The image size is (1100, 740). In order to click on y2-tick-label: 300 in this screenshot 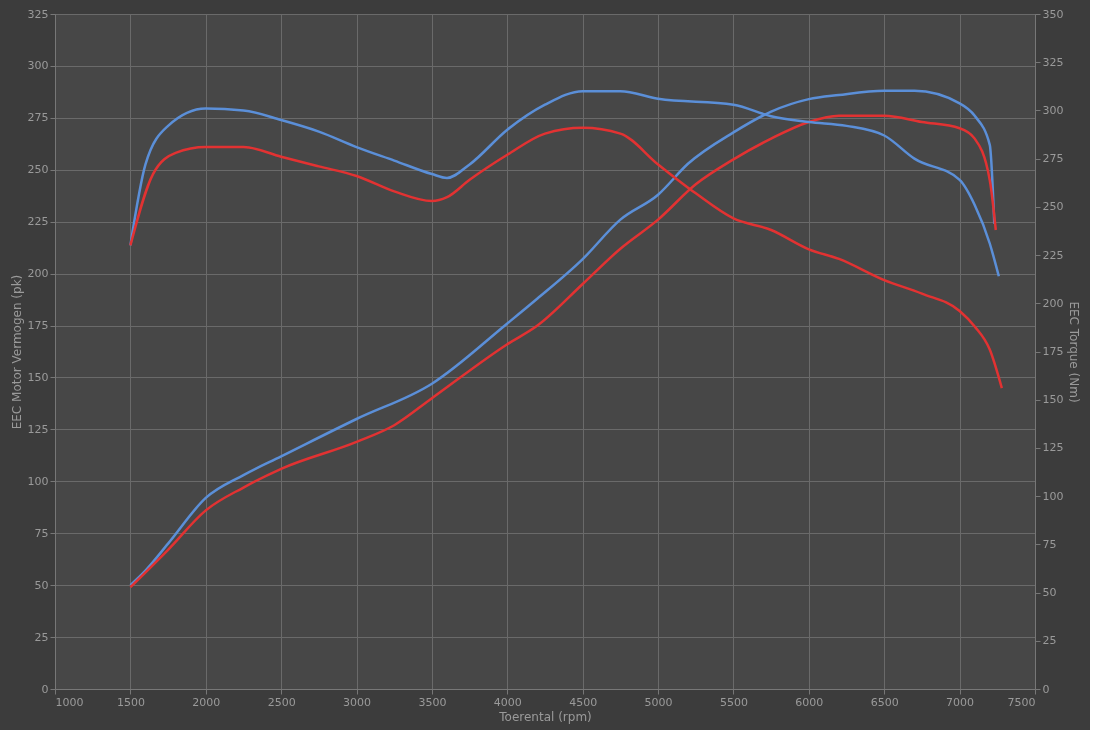, I will do `click(1053, 110)`.